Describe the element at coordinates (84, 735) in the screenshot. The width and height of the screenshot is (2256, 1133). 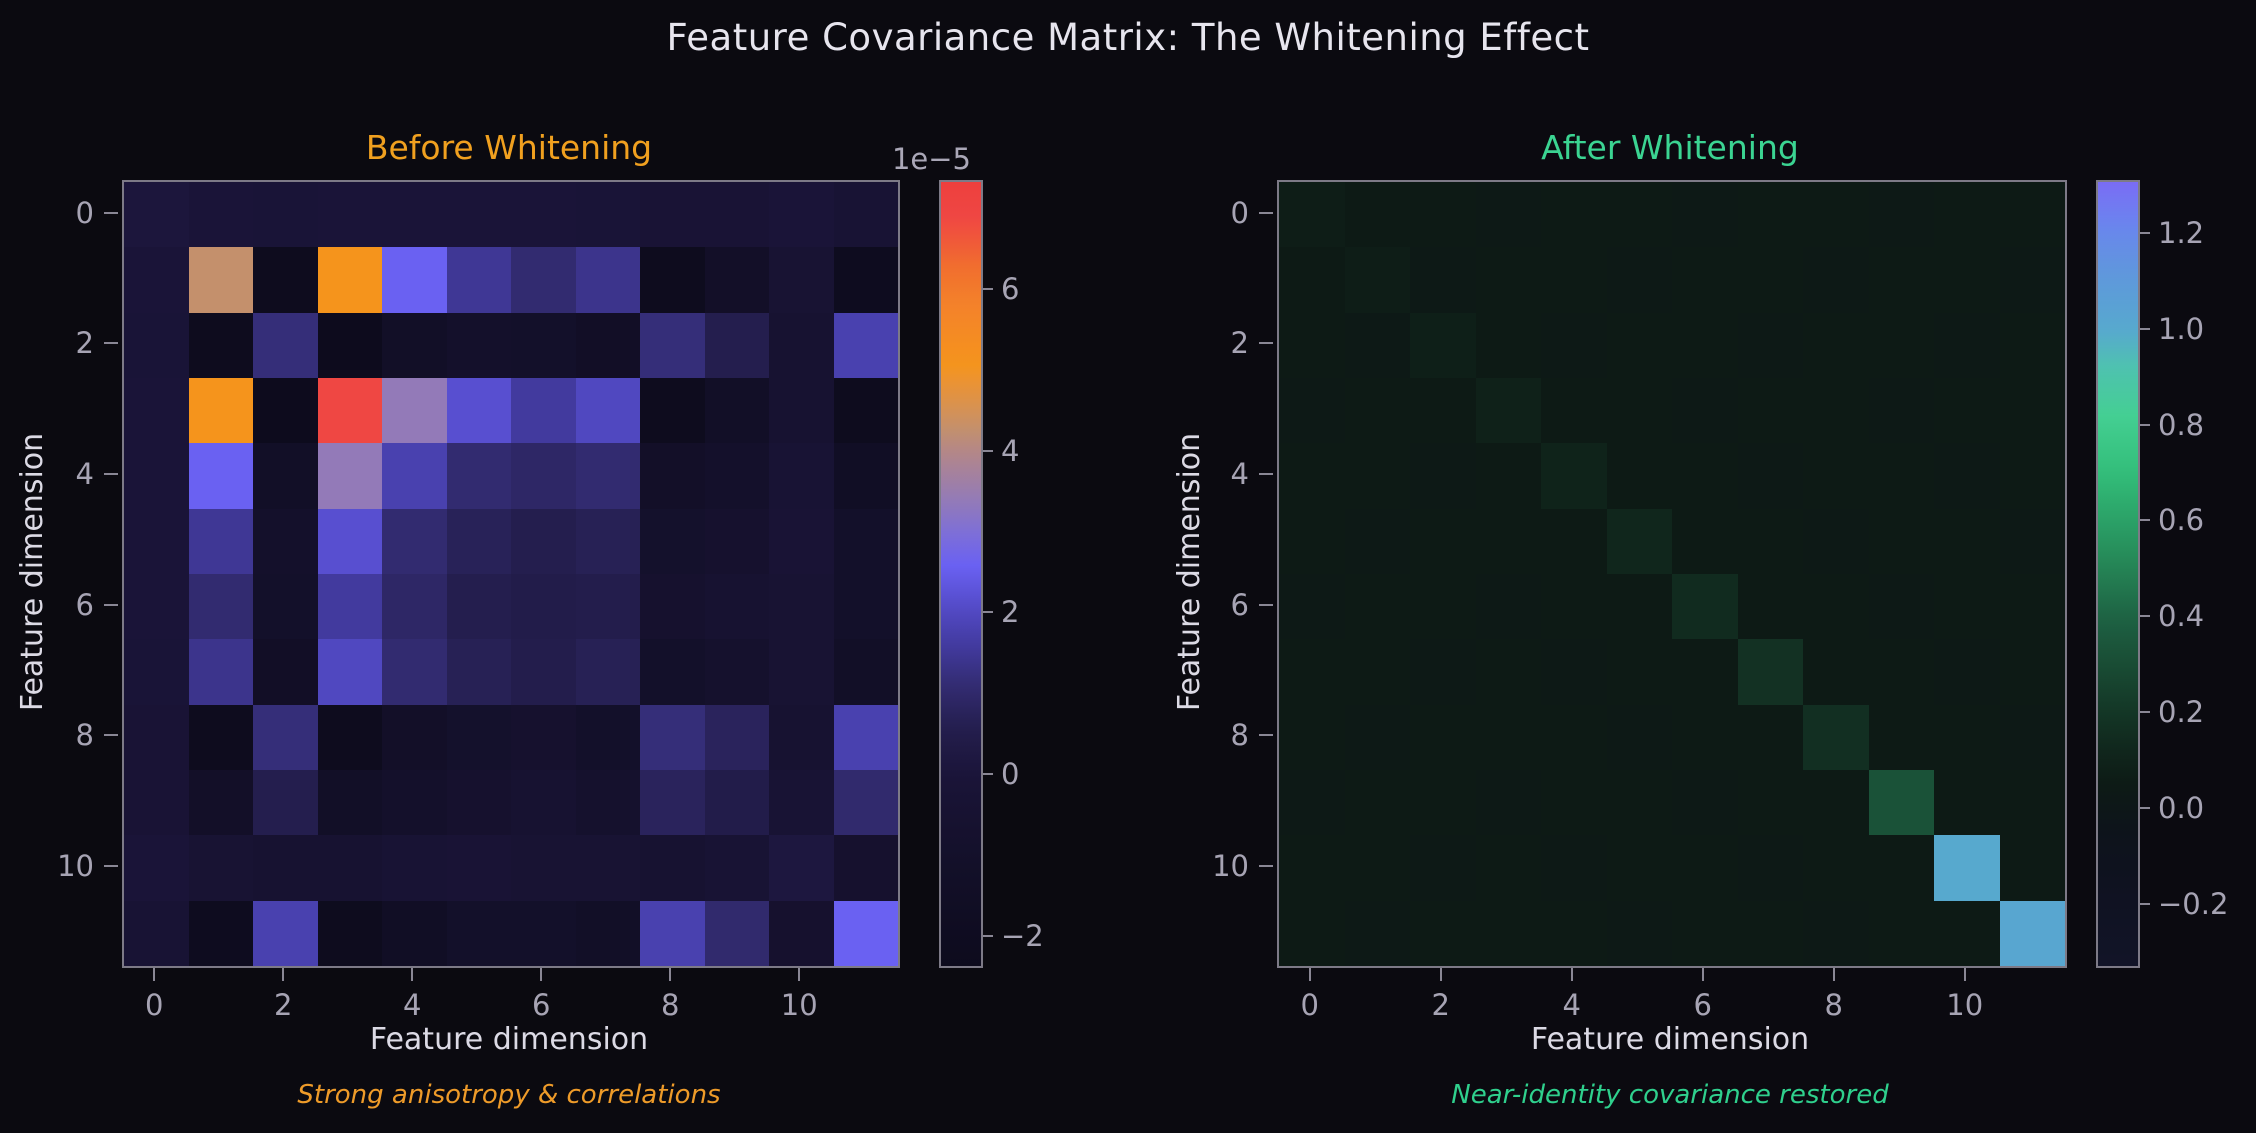
I see `y-tick-label: 8` at that location.